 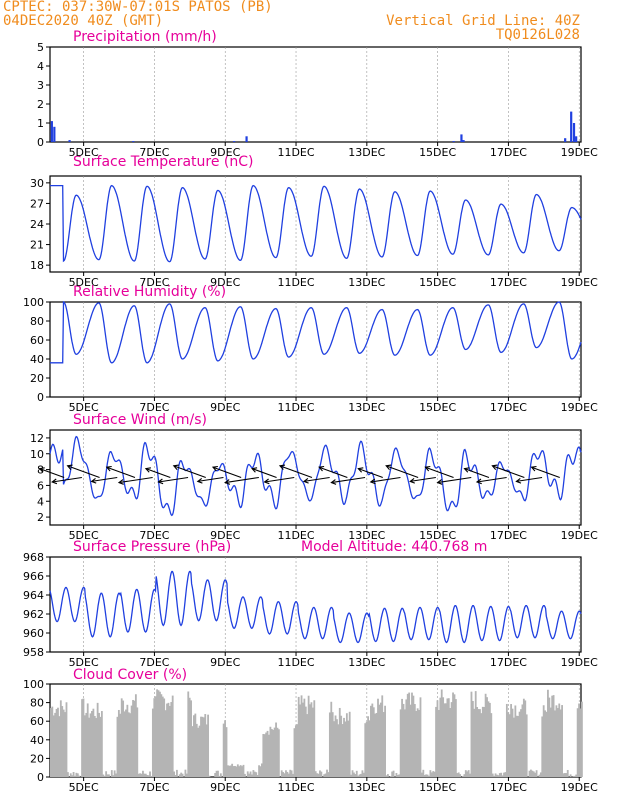 I want to click on x-tick-label: 15DEC, so click(x=437, y=407).